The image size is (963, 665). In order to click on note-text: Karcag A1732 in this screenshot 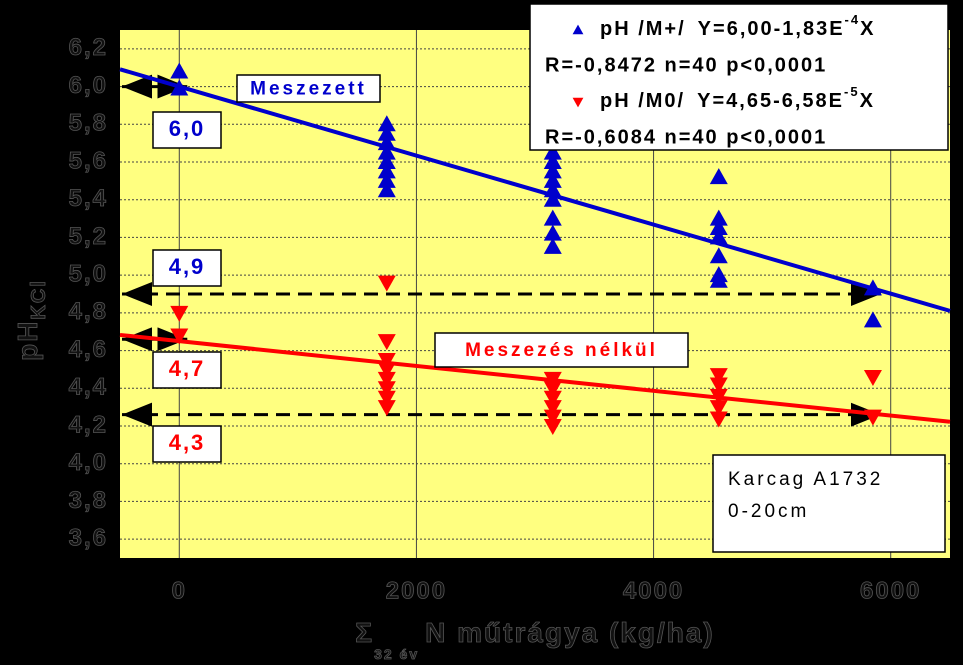, I will do `click(805, 479)`.